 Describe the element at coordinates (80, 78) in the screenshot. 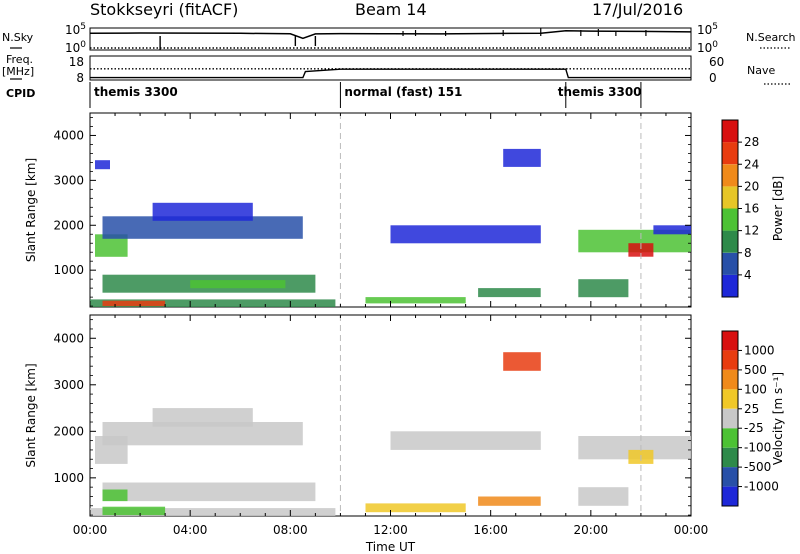

I see `freq-left-tick-bottom: 8` at that location.